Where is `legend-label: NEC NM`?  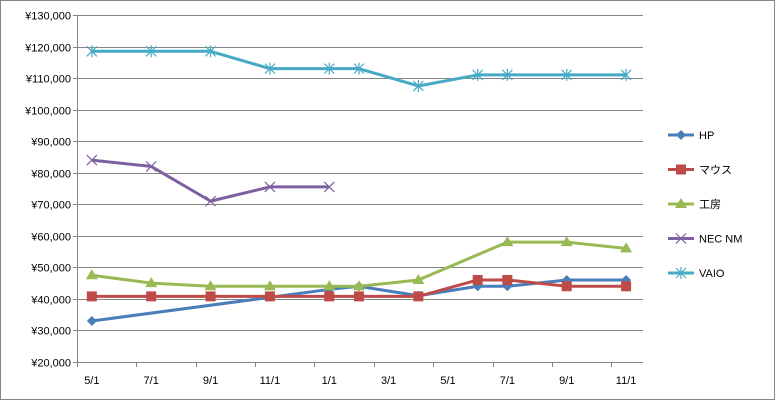 legend-label: NEC NM is located at coordinates (720, 240).